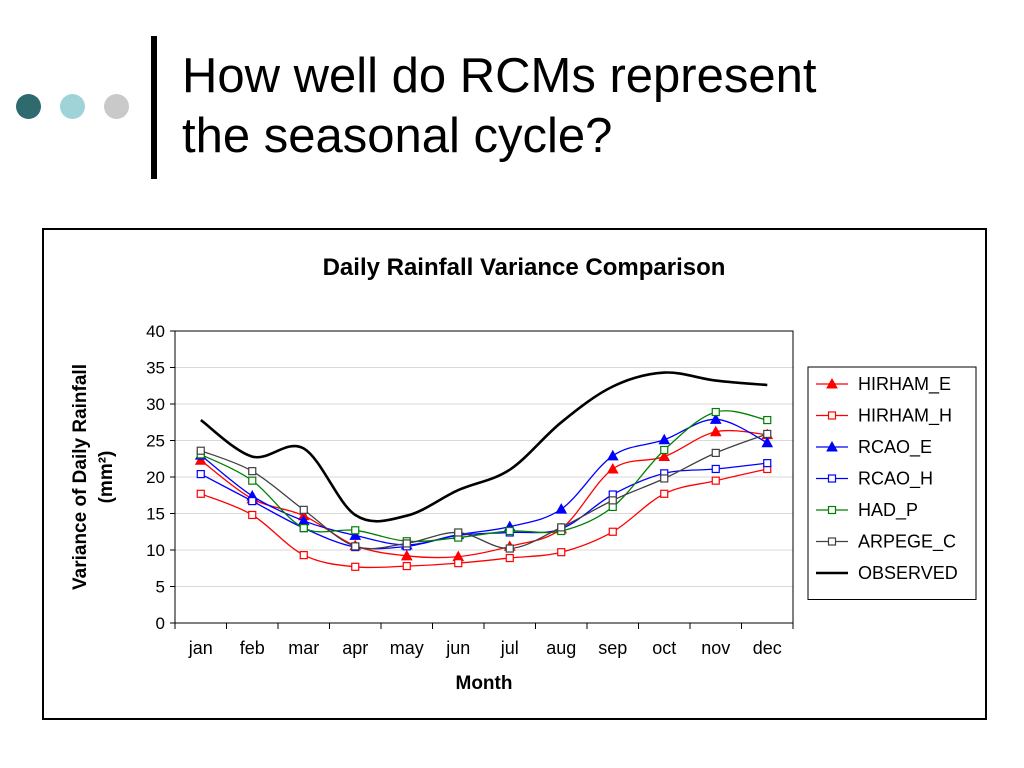 The height and width of the screenshot is (768, 1024). Describe the element at coordinates (155, 368) in the screenshot. I see `y-tick-label: 35` at that location.